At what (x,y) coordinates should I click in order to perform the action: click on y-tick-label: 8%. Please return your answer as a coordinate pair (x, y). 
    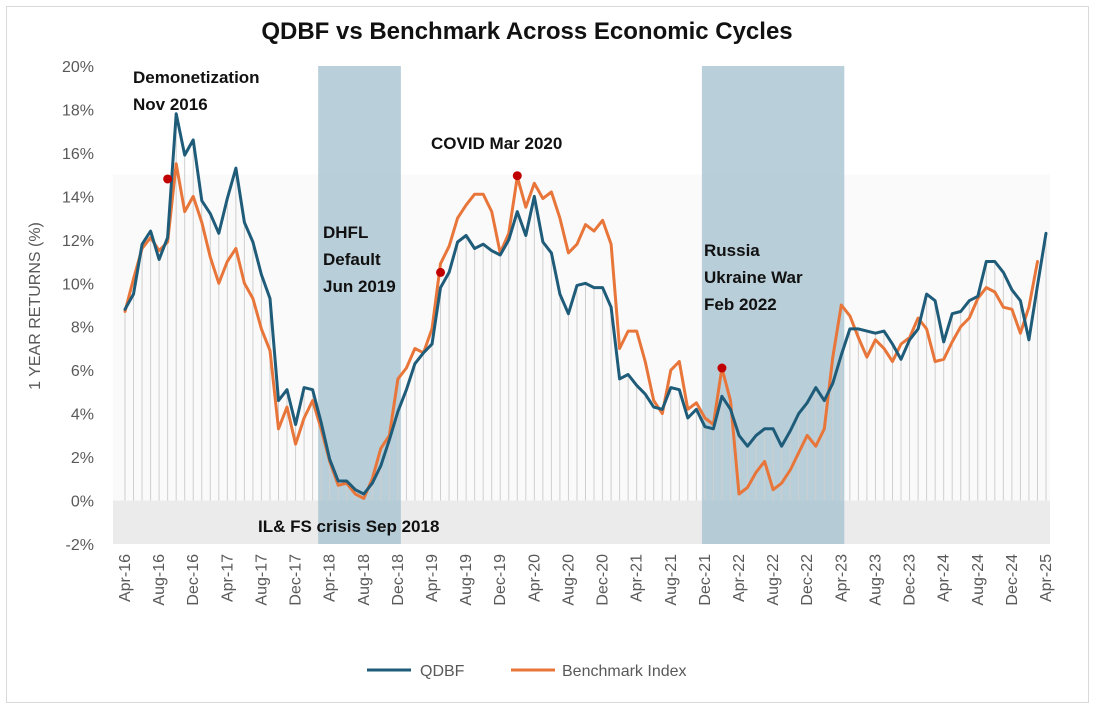
    Looking at the image, I should click on (82, 328).